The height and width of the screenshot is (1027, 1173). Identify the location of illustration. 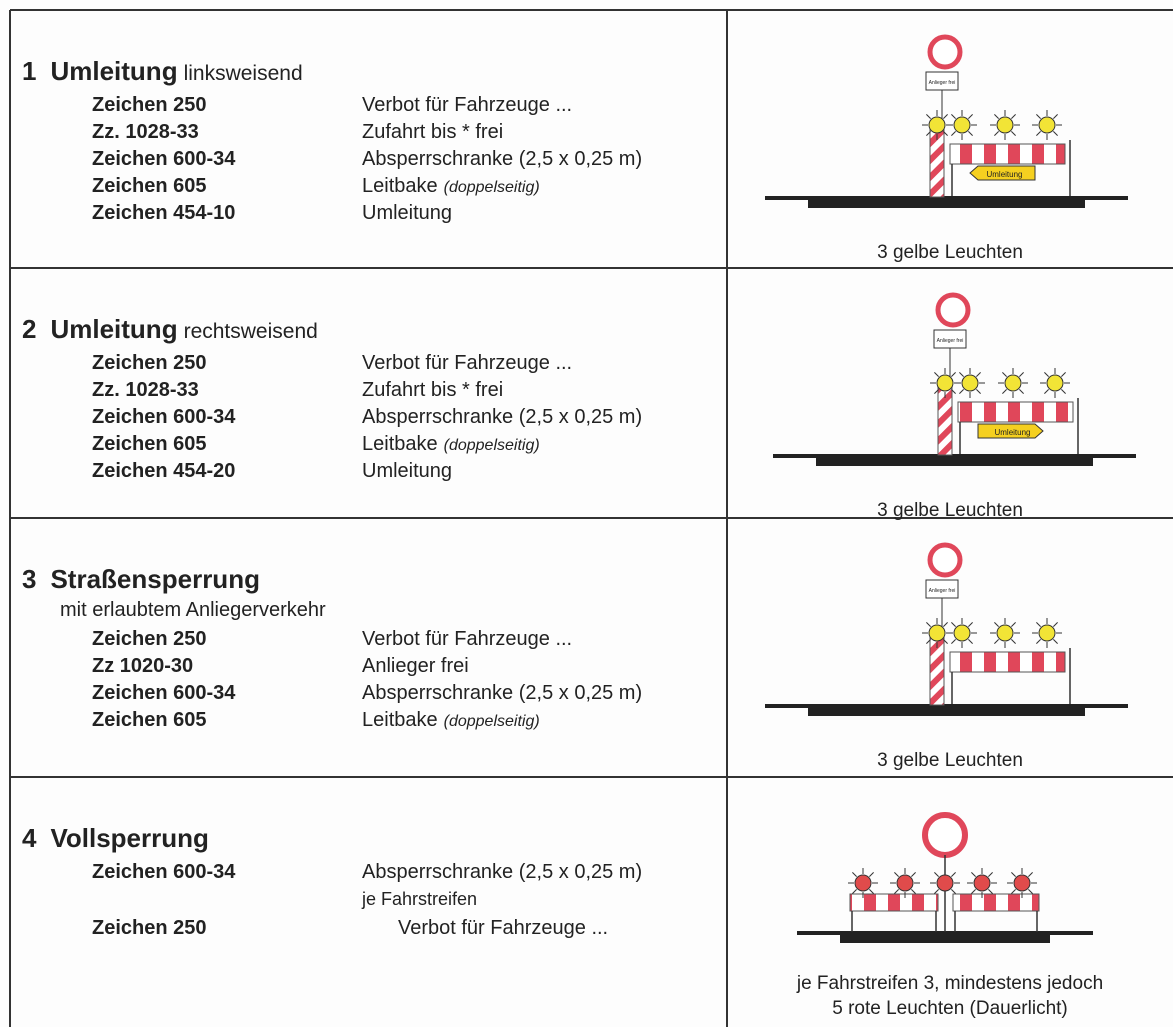
(945, 877).